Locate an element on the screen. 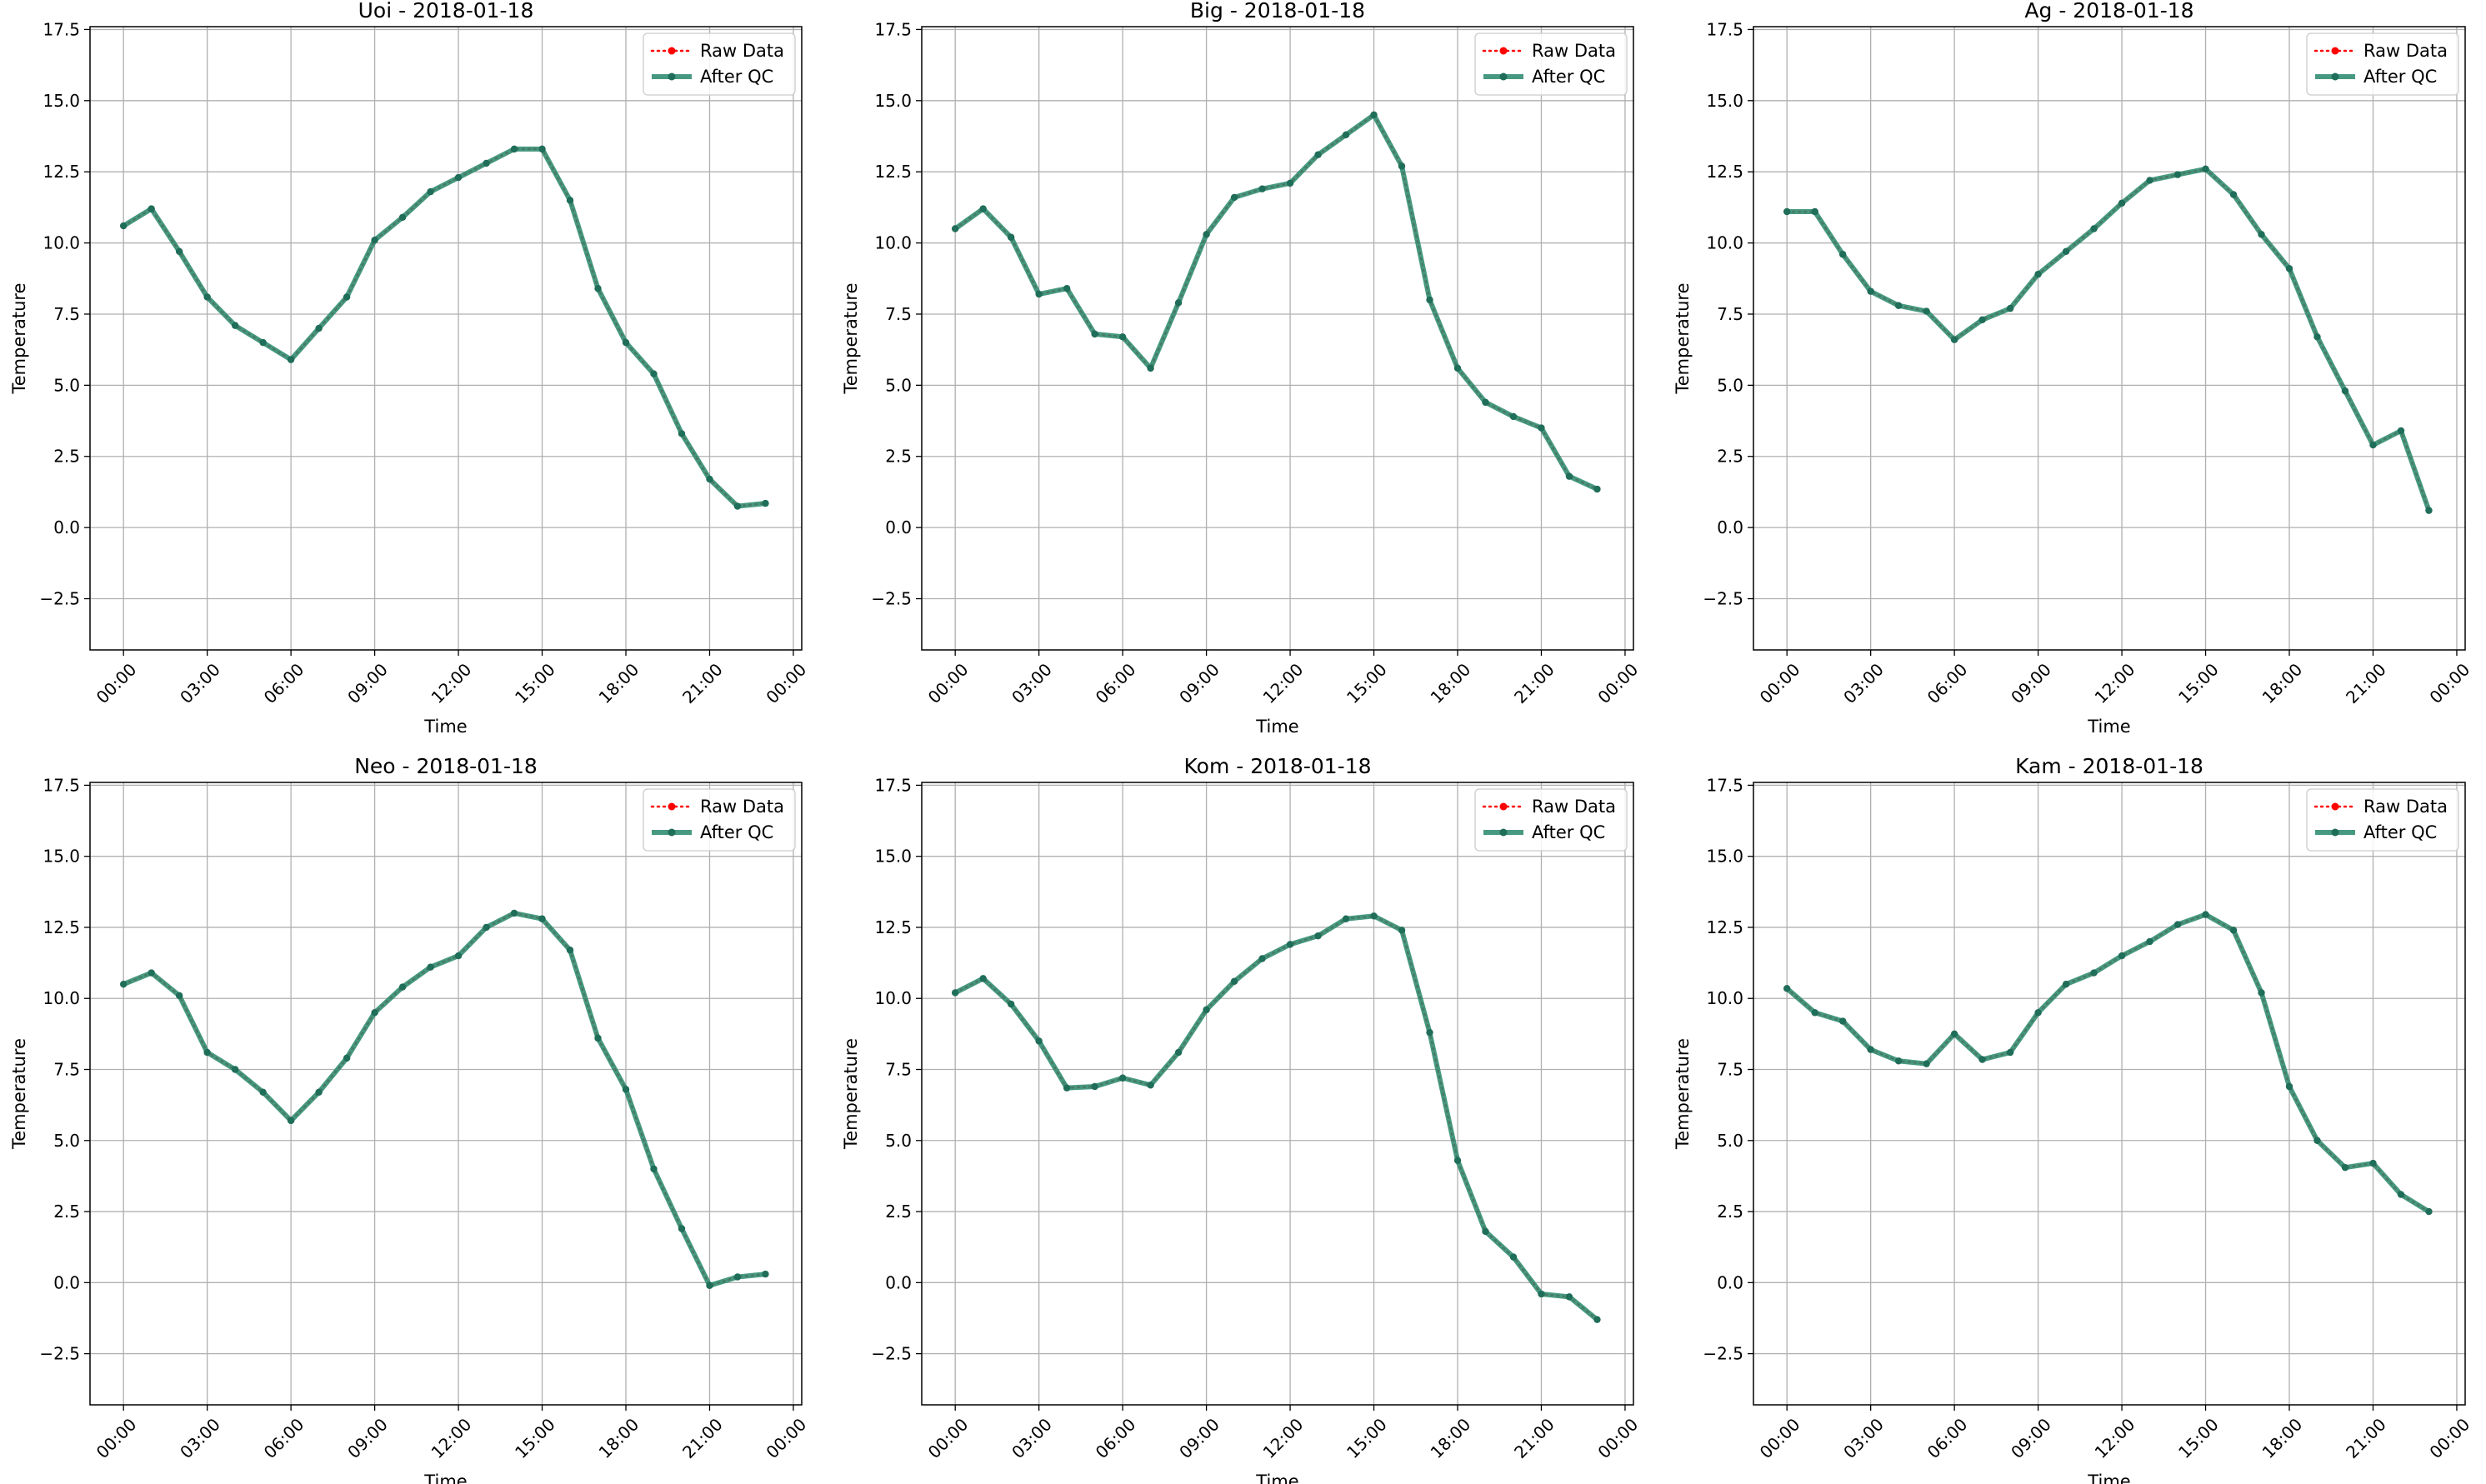 The width and height of the screenshot is (2486, 1484). y-tick-label: 5.0 is located at coordinates (66, 1141).